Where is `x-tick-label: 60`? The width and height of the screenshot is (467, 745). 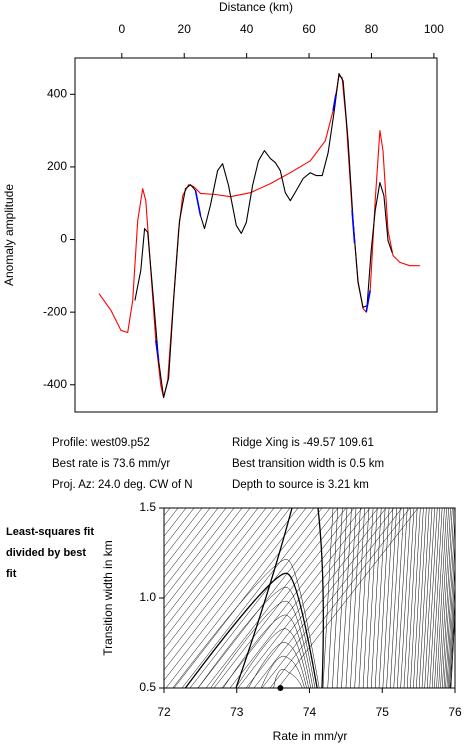
x-tick-label: 60 is located at coordinates (309, 29).